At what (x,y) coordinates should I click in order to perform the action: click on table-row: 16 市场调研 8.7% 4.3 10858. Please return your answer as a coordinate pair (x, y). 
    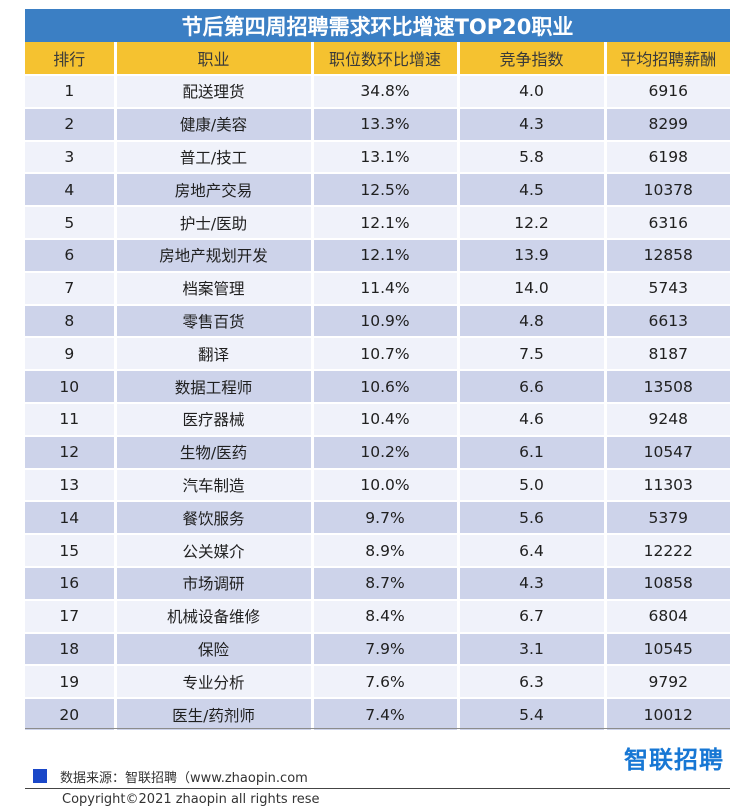
    Looking at the image, I should click on (377, 583).